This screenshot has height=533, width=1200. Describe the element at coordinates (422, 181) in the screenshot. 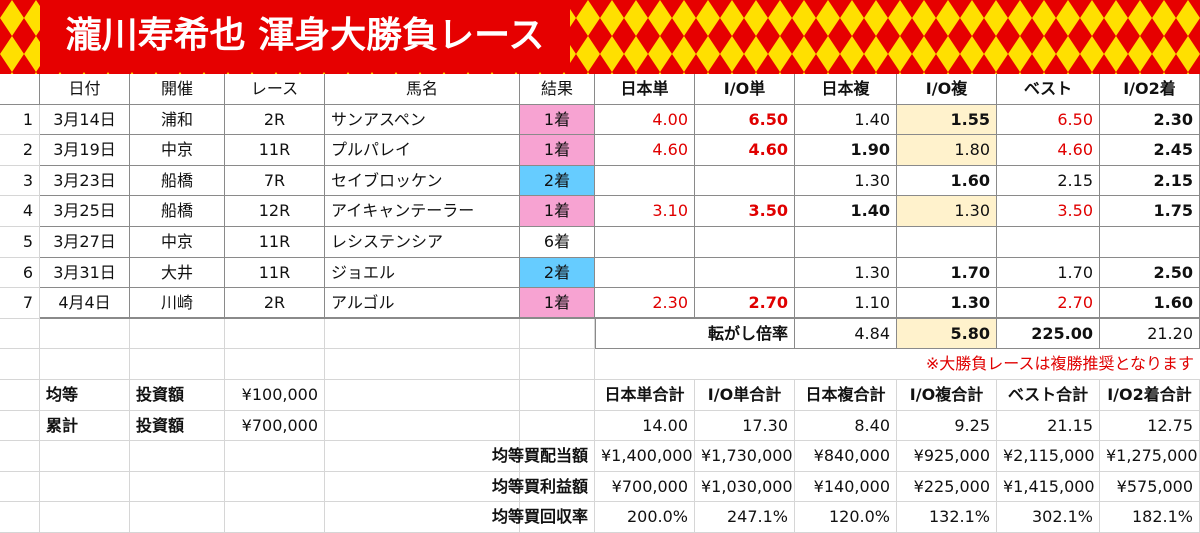

I see `cell-horse: セイブロッケン` at that location.